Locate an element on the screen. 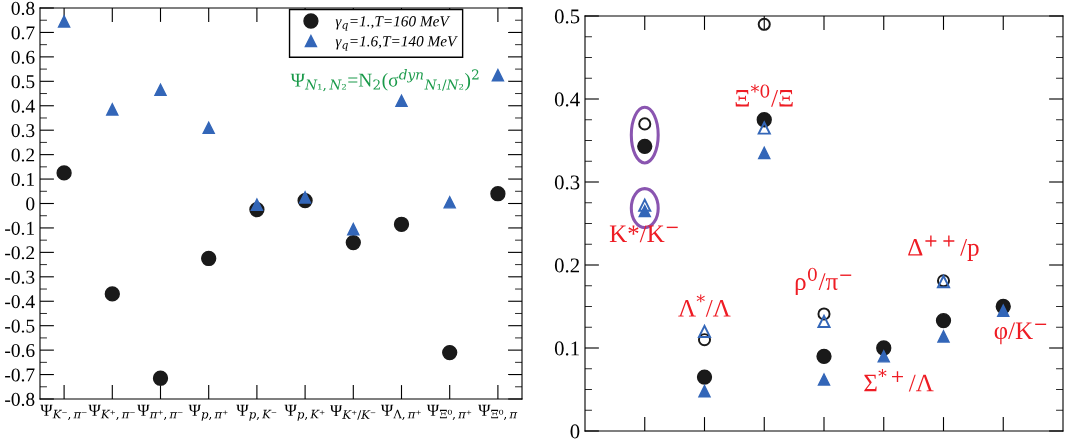 Image resolution: width=1075 pixels, height=439 pixels. y-tick-label: 0.6 is located at coordinates (23, 57).